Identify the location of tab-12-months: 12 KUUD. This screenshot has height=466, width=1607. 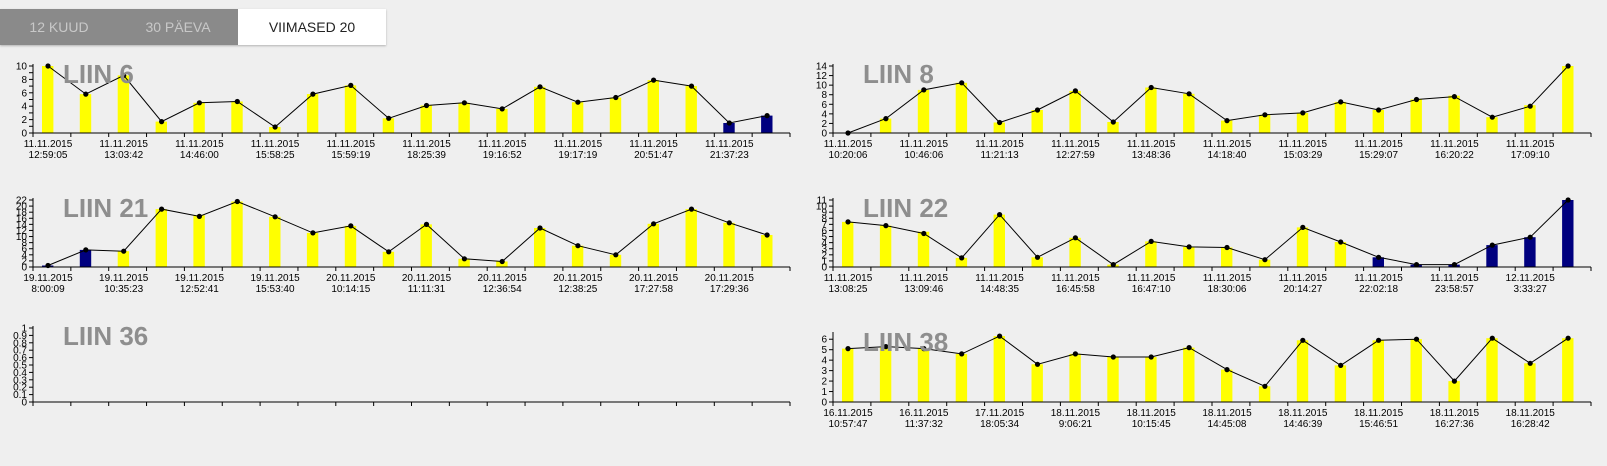
(59, 27).